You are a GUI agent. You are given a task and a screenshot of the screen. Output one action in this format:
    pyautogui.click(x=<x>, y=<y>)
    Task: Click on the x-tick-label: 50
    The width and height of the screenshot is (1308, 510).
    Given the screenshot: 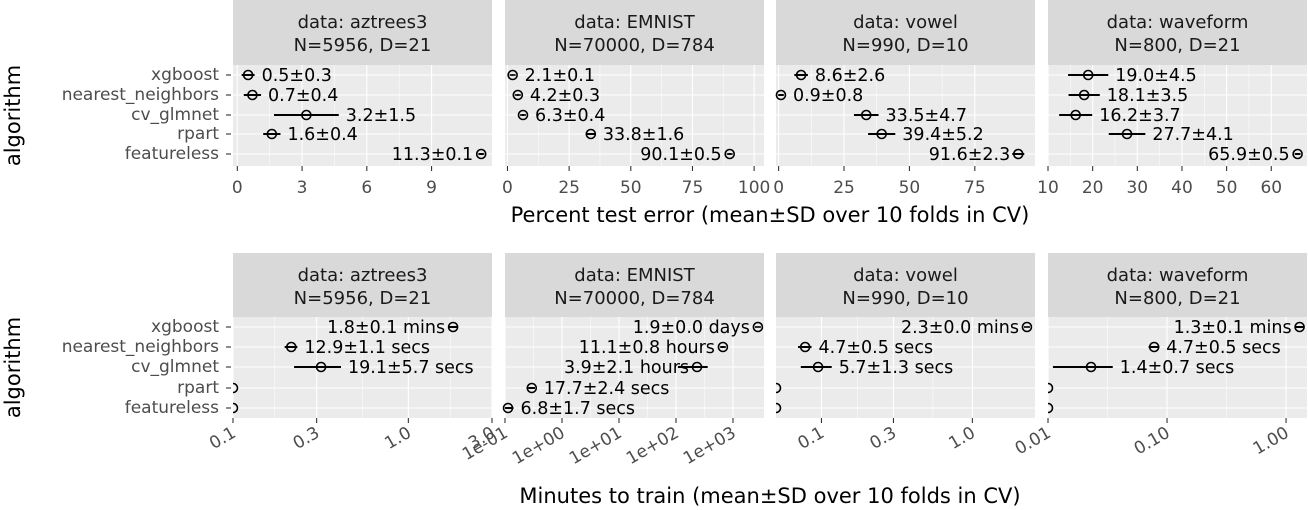 What is the action you would take?
    pyautogui.click(x=910, y=188)
    